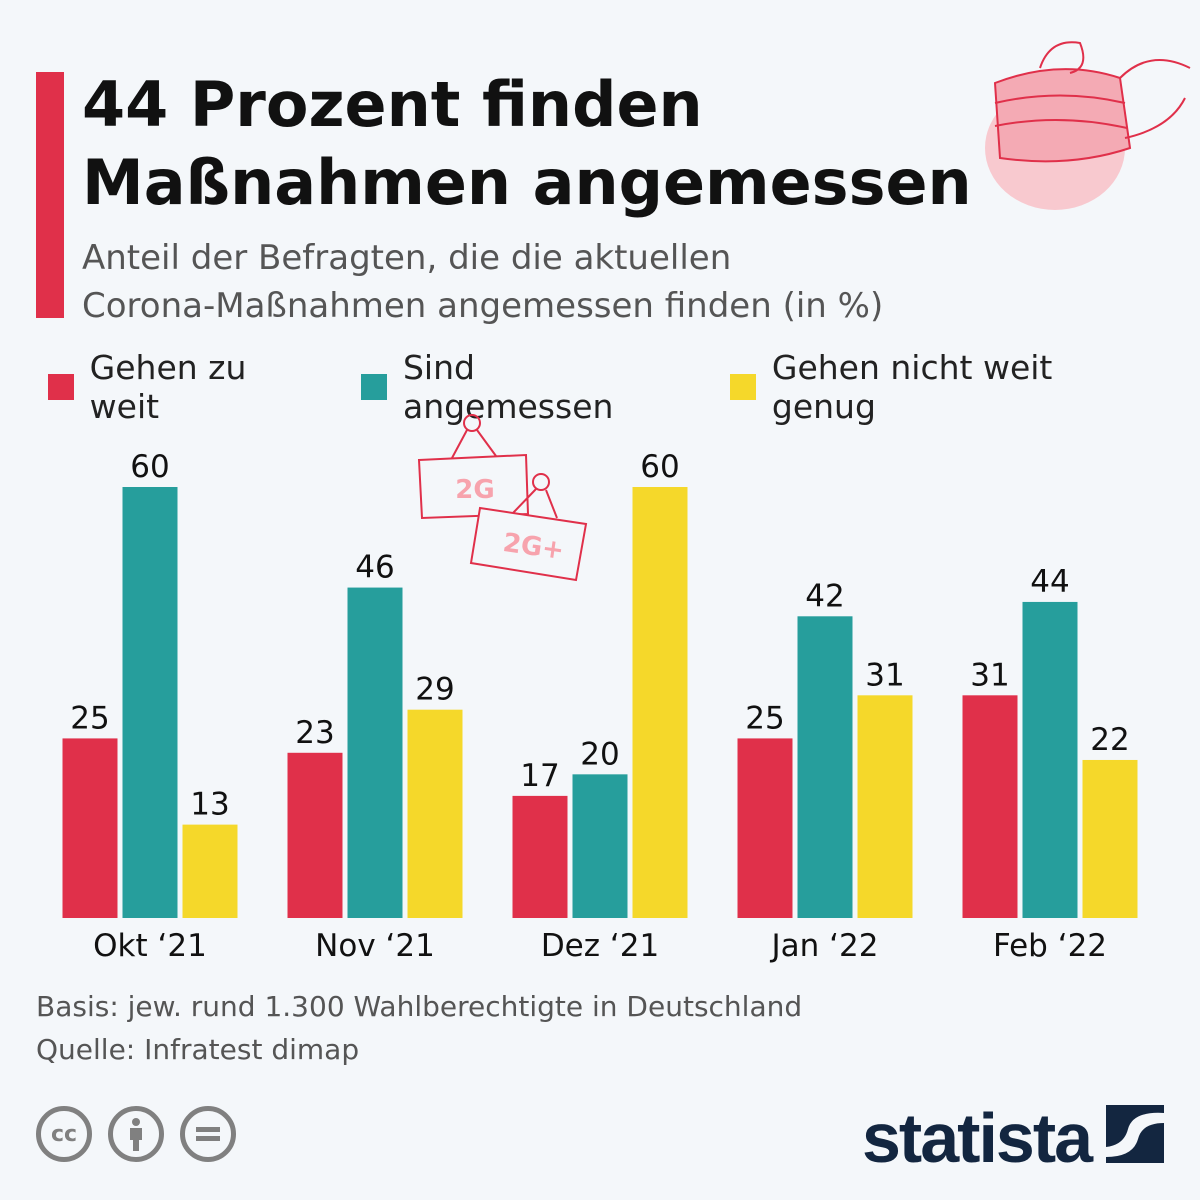 The width and height of the screenshot is (1200, 1200). Describe the element at coordinates (136, 1134) in the screenshot. I see `attribution-icon` at that location.